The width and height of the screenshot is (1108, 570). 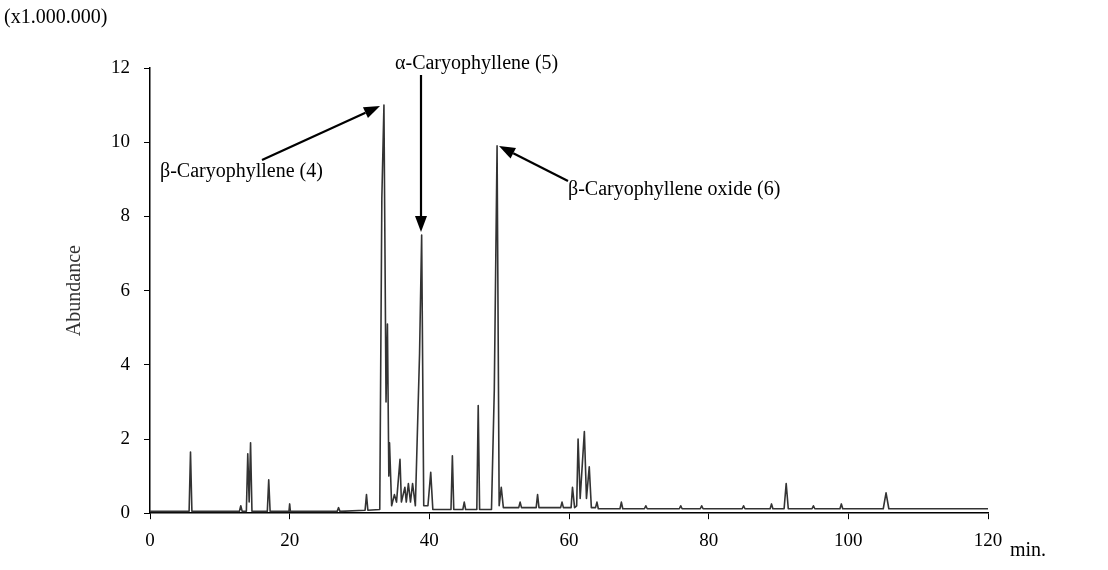 What do you see at coordinates (569, 539) in the screenshot?
I see `x-tick-label: 60` at bounding box center [569, 539].